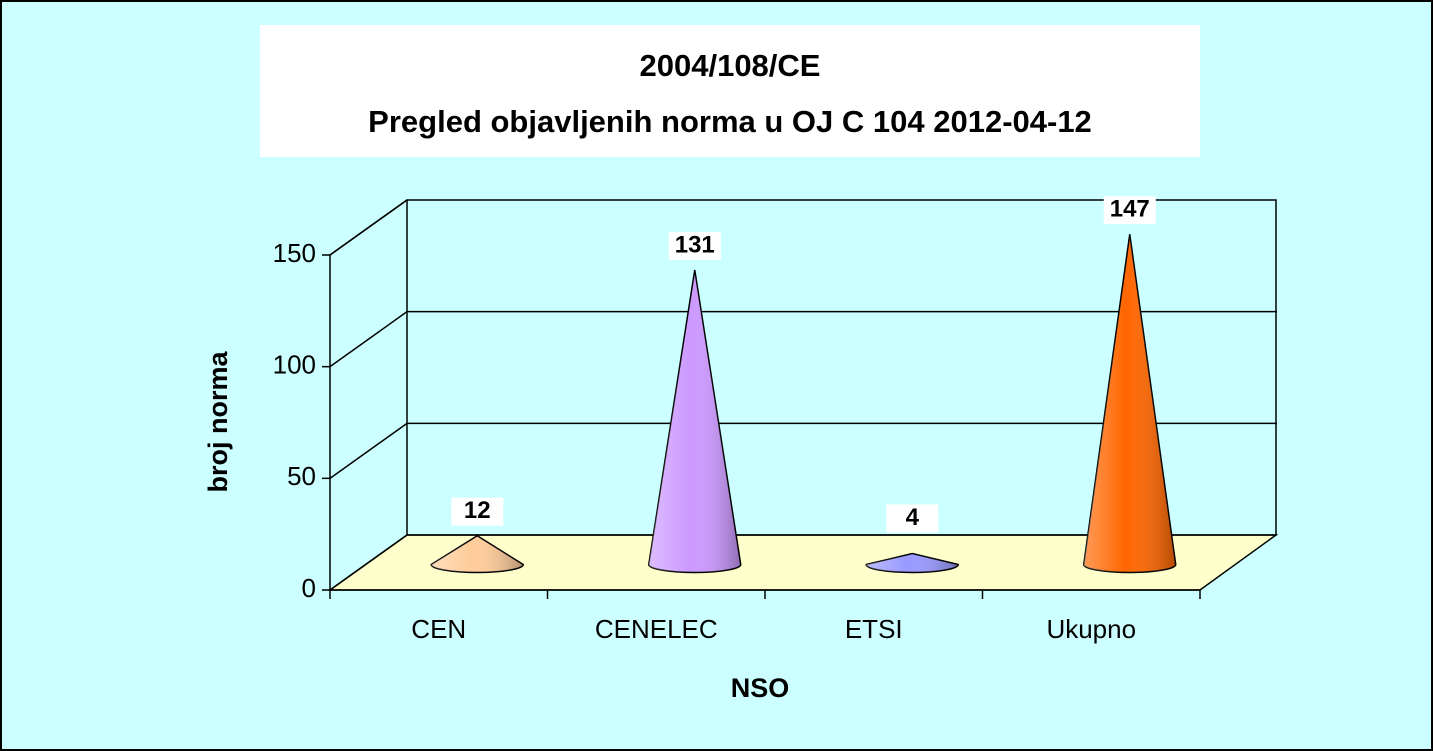  I want to click on value-label: 4, so click(913, 517).